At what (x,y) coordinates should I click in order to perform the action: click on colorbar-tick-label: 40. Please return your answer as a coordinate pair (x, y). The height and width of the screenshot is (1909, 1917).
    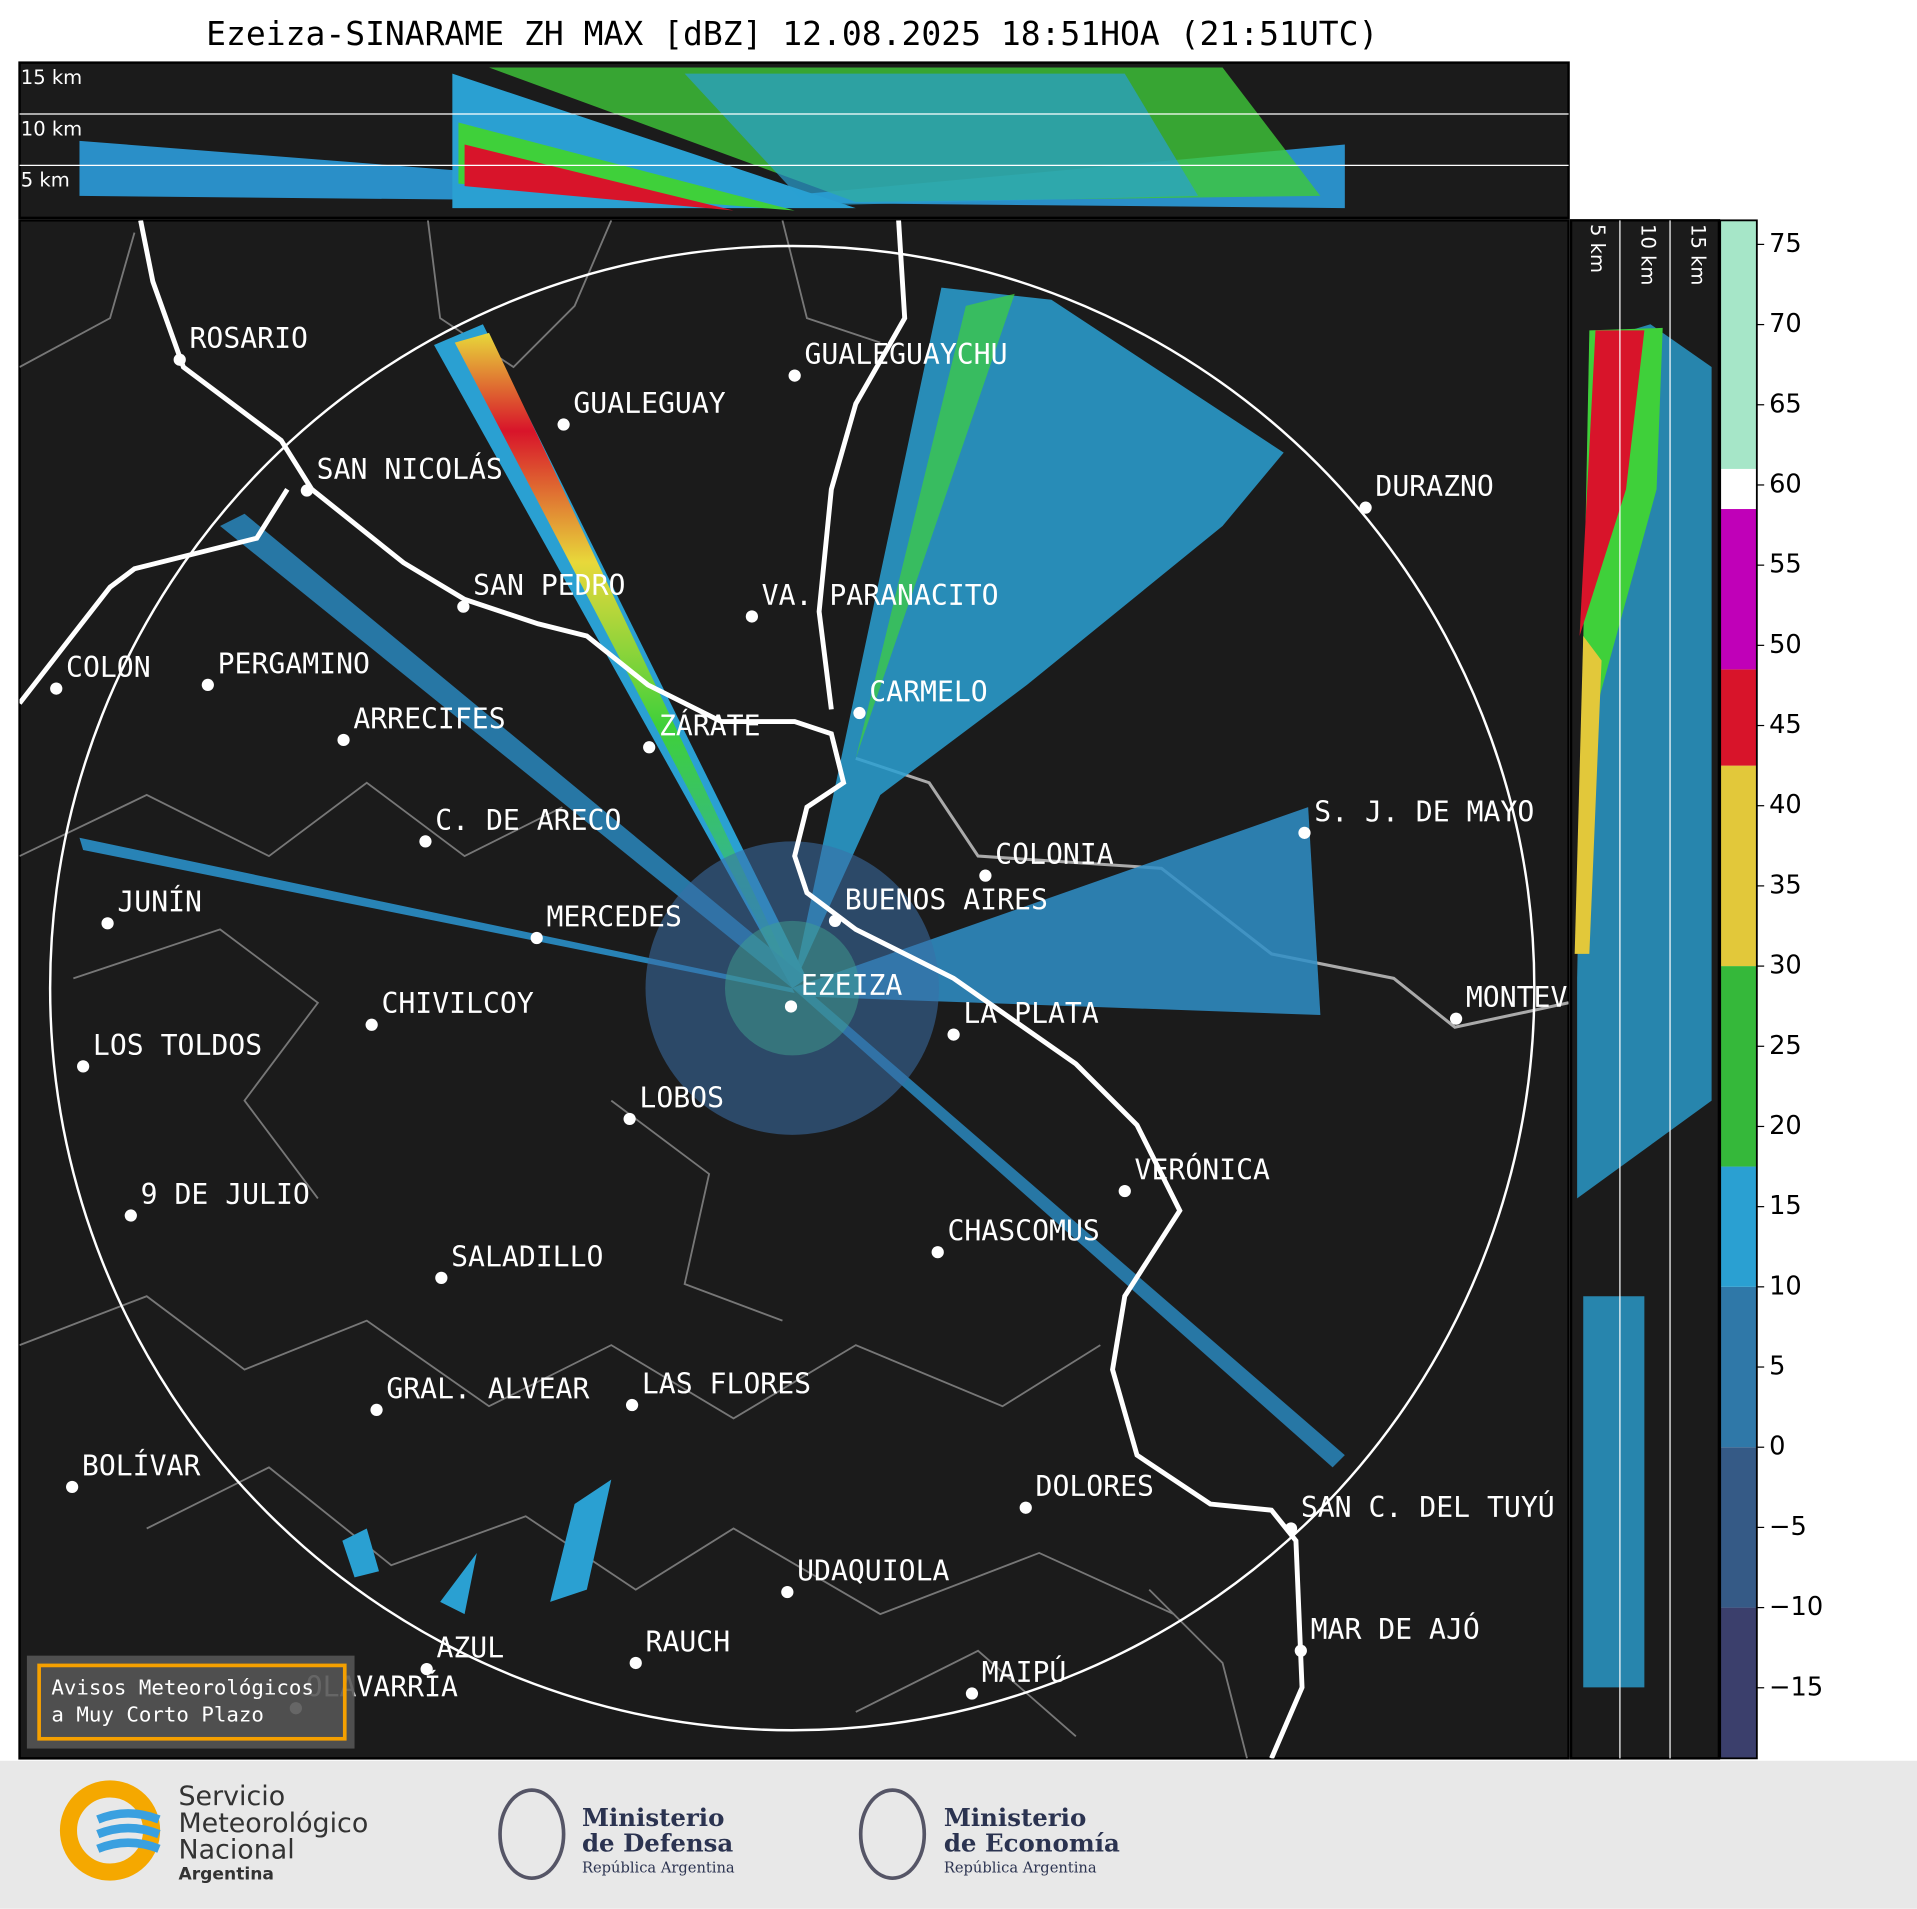
    Looking at the image, I should click on (1785, 805).